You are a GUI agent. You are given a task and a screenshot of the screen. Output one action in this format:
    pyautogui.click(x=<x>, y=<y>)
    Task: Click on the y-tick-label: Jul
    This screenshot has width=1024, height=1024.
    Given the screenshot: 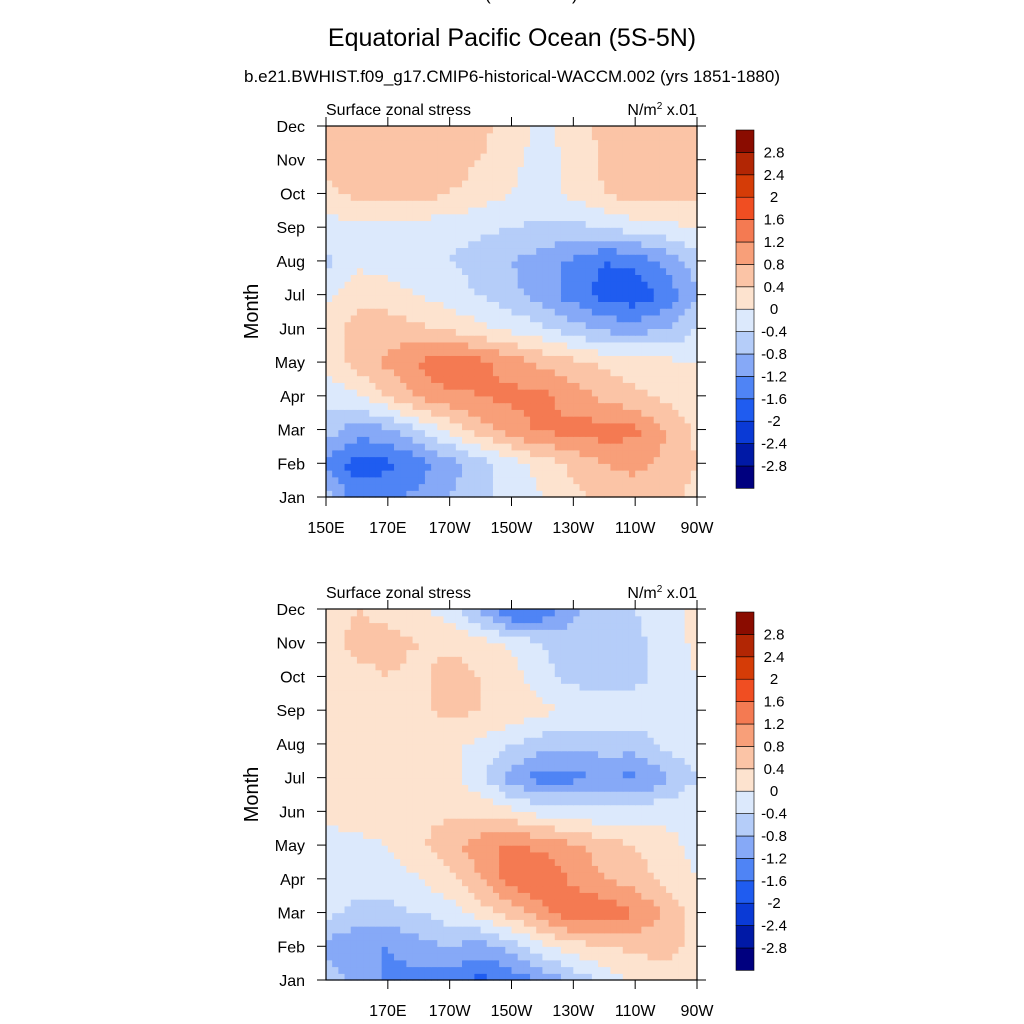 What is the action you would take?
    pyautogui.click(x=295, y=296)
    